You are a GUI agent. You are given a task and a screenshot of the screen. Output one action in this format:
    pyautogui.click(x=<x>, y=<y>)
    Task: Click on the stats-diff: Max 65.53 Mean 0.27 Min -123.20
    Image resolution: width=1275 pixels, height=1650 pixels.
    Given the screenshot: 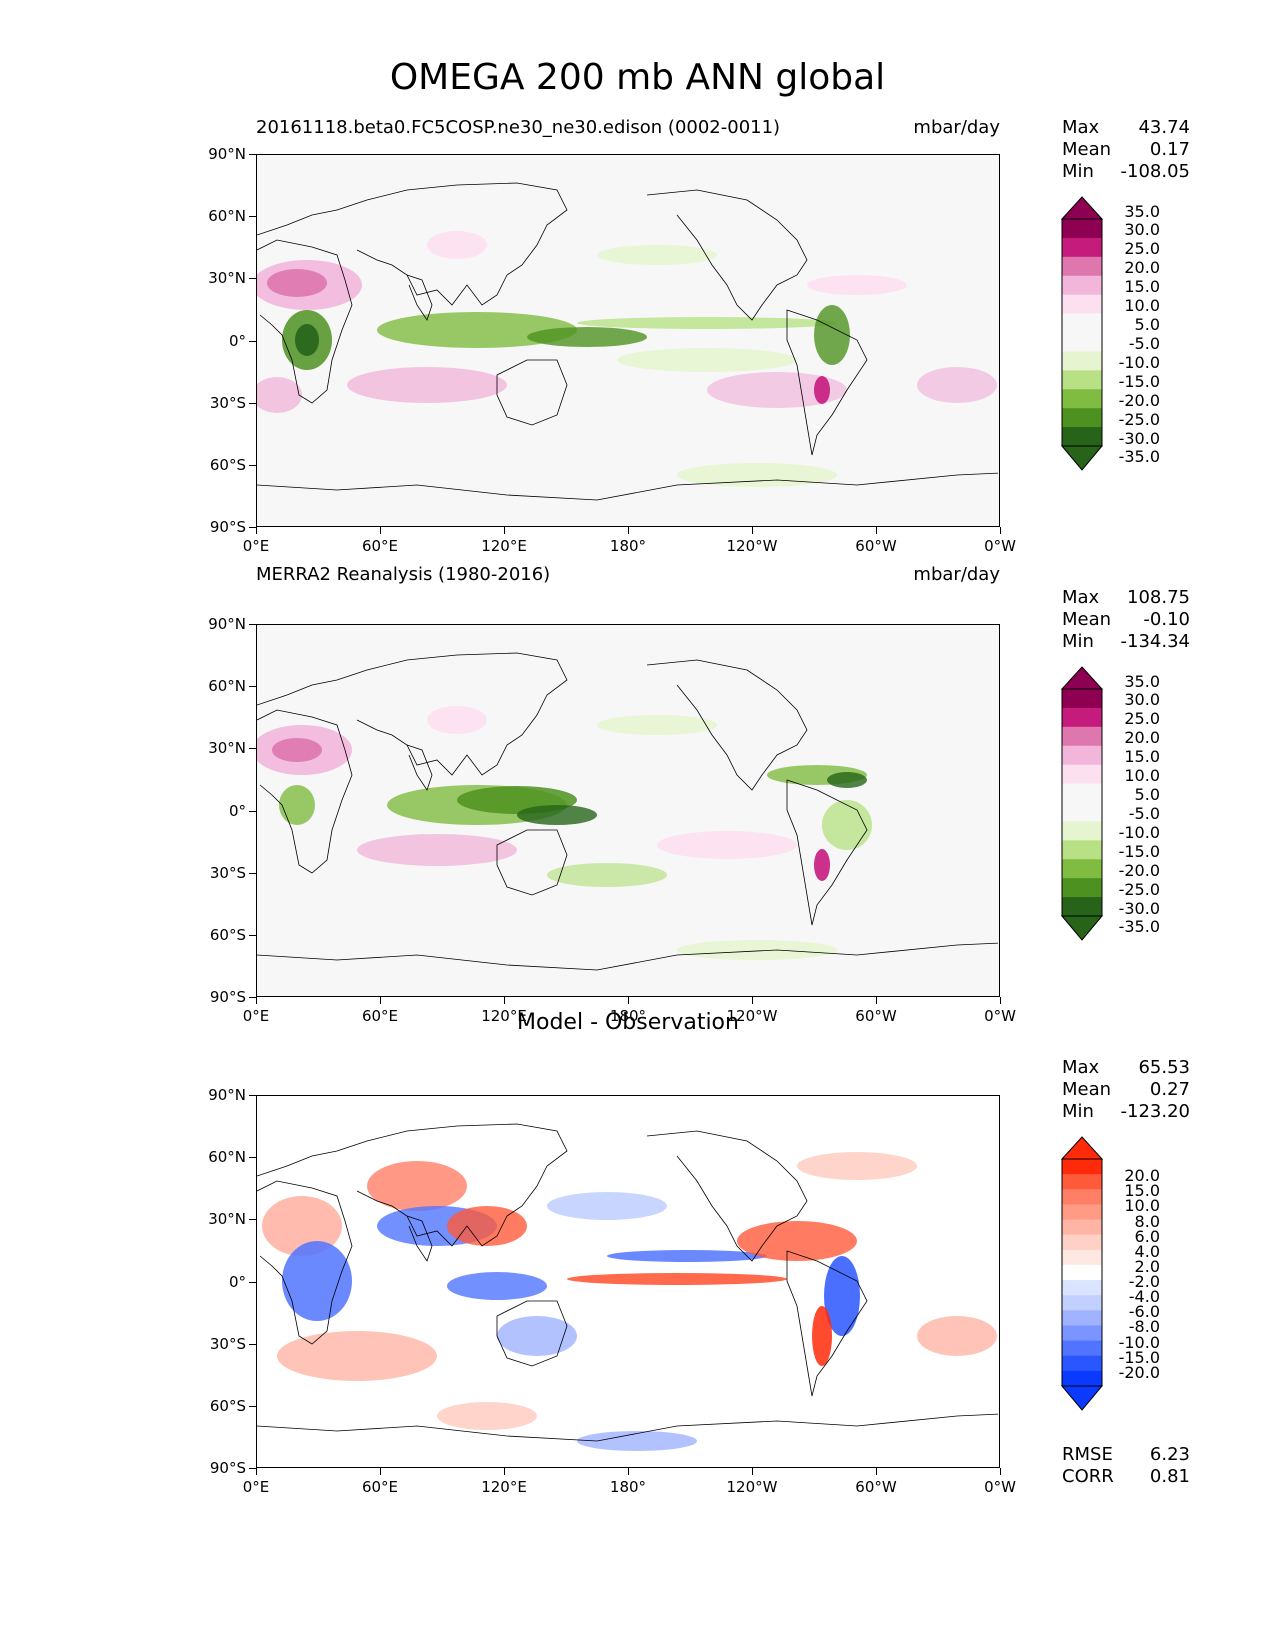 What is the action you would take?
    pyautogui.click(x=1126, y=1090)
    